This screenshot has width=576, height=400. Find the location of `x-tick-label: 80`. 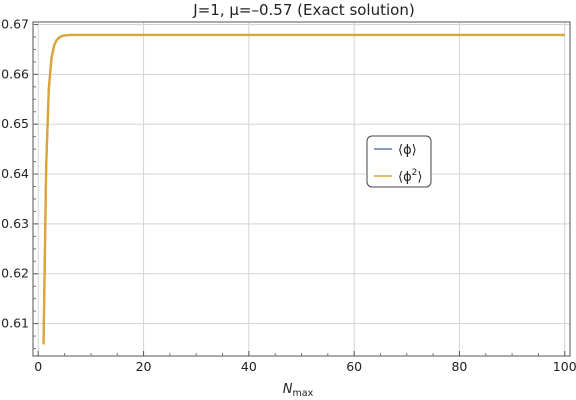

x-tick-label: 80 is located at coordinates (459, 366).